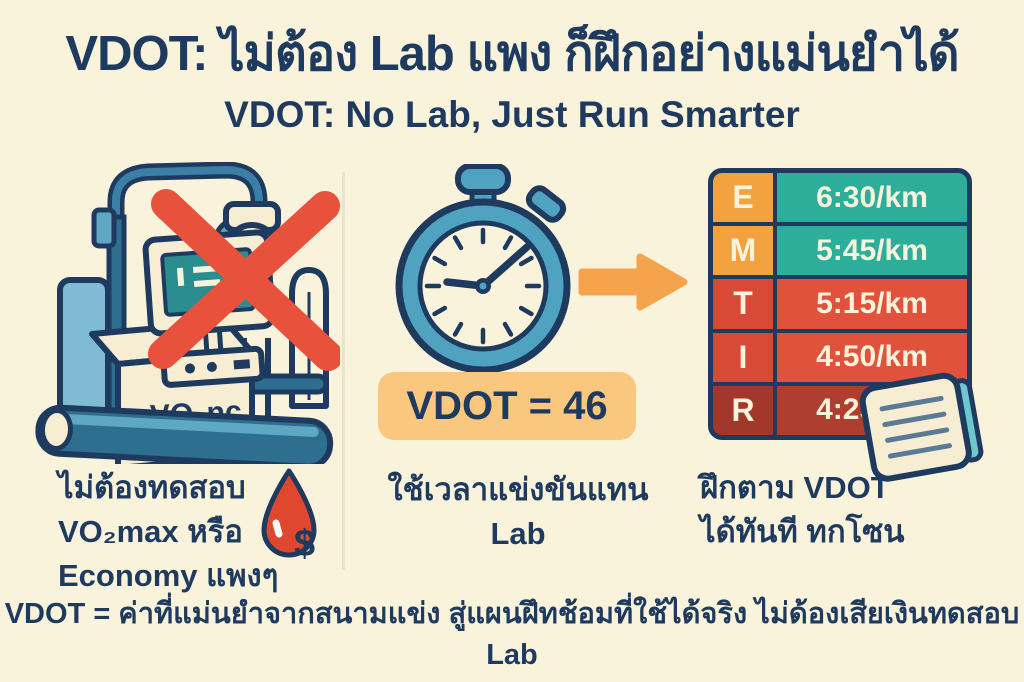  What do you see at coordinates (152, 487) in the screenshot?
I see `caption-left-line: ไม่ต้องทดสอบ` at bounding box center [152, 487].